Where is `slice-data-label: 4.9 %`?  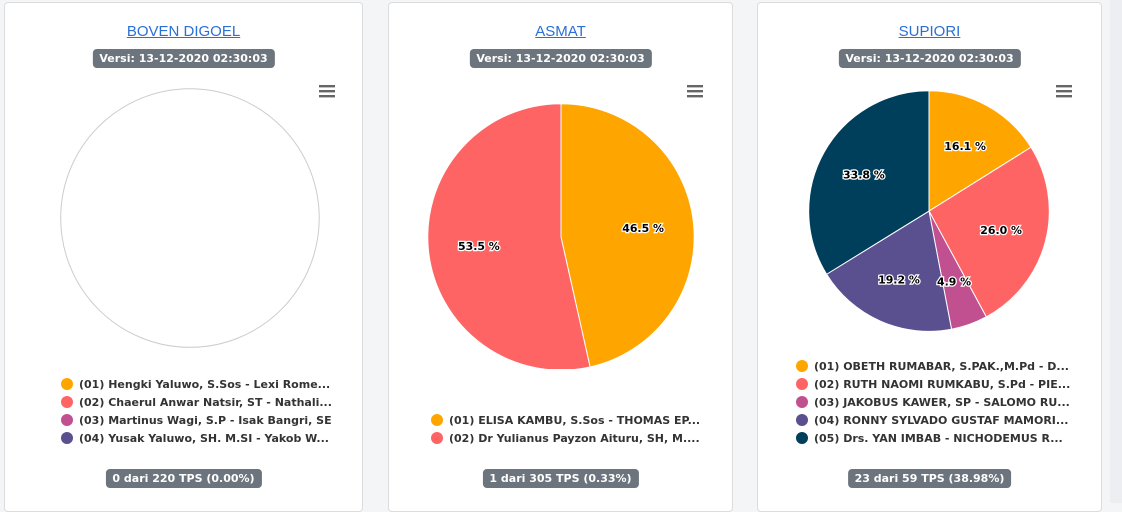
slice-data-label: 4.9 % is located at coordinates (954, 281).